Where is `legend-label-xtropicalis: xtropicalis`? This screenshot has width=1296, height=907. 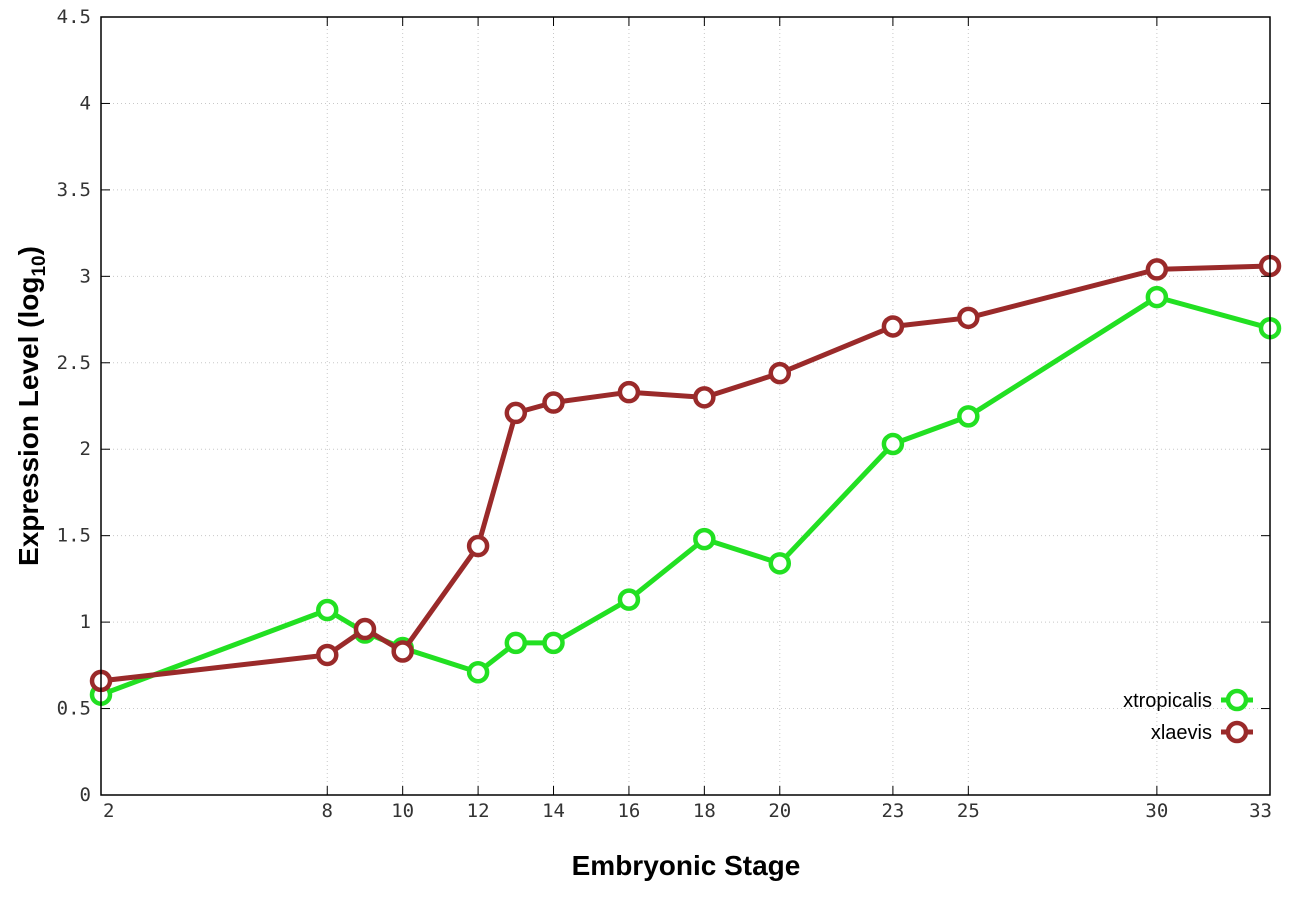
legend-label-xtropicalis: xtropicalis is located at coordinates (1167, 701).